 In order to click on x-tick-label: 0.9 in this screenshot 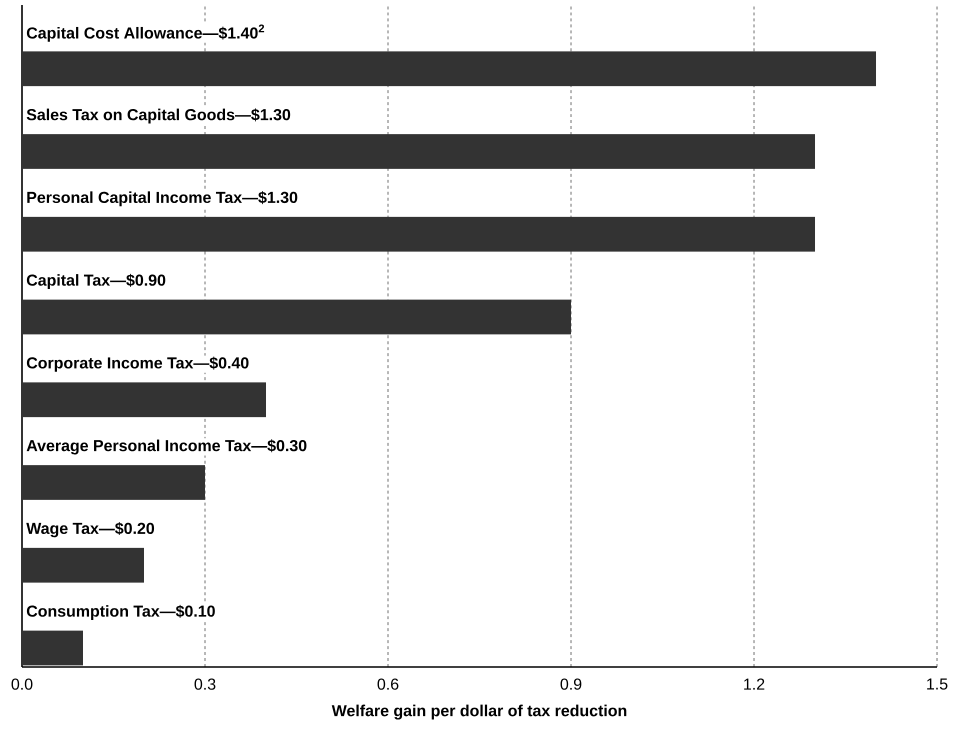, I will do `click(571, 684)`.